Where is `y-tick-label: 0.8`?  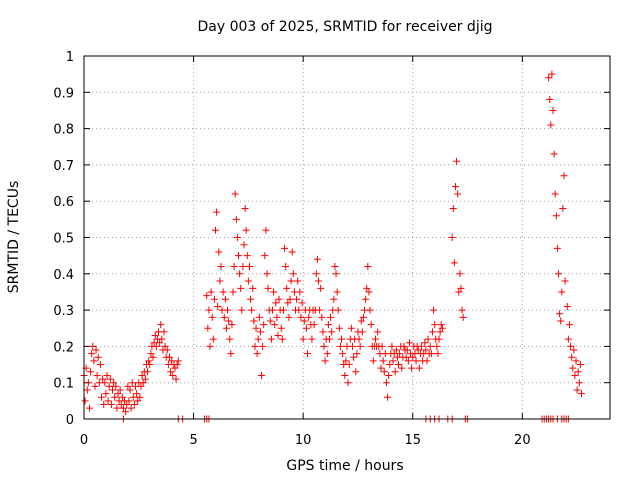
y-tick-label: 0.8 is located at coordinates (63, 130).